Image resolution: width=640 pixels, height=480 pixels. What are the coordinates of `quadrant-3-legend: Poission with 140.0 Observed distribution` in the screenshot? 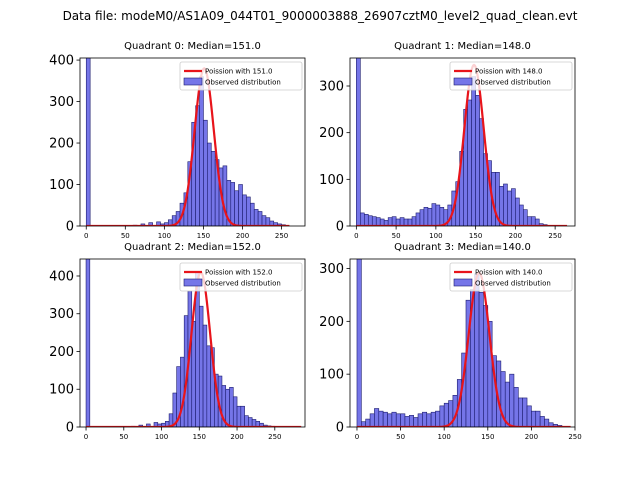 It's located at (511, 277).